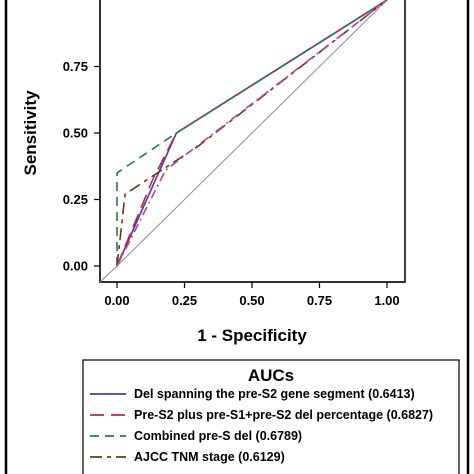 This screenshot has width=474, height=474. Describe the element at coordinates (386, 300) in the screenshot. I see `x-tick-label: 1.00` at that location.